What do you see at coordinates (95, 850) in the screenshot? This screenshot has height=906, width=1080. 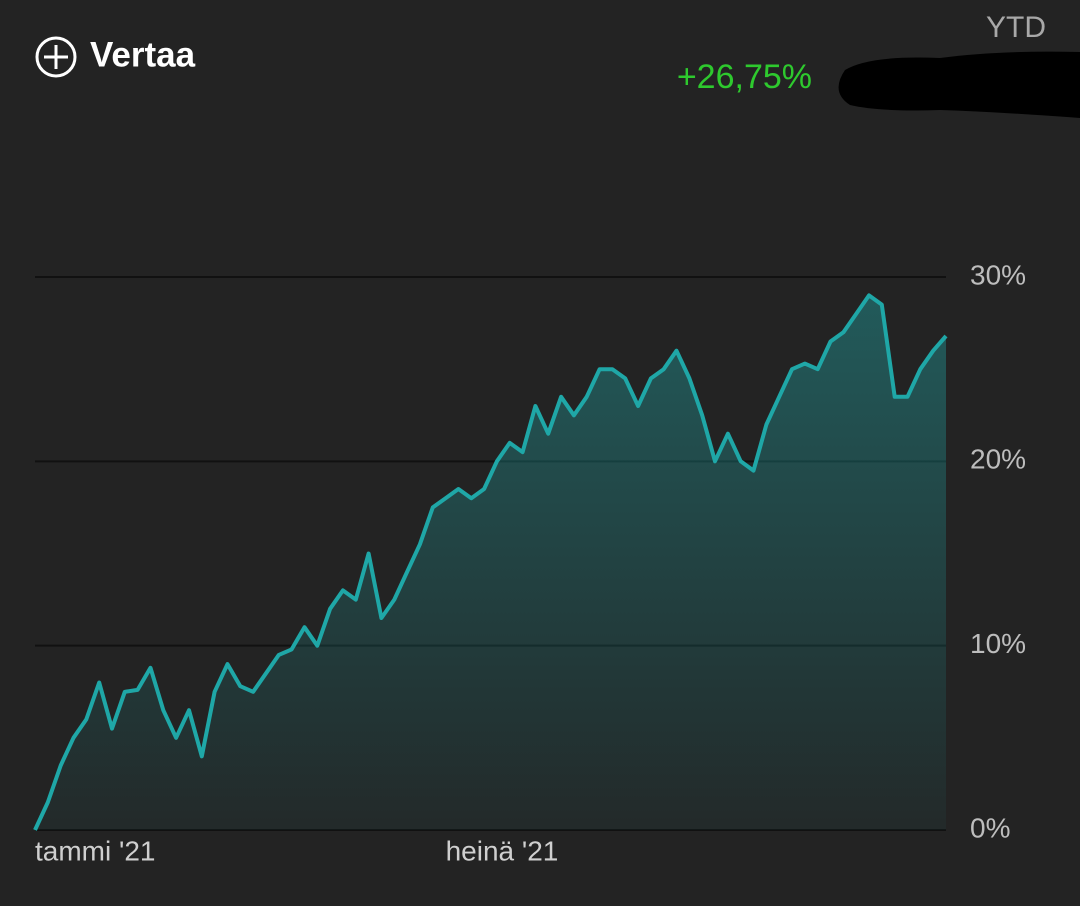 I see `x-tick-label: tammi '21` at bounding box center [95, 850].